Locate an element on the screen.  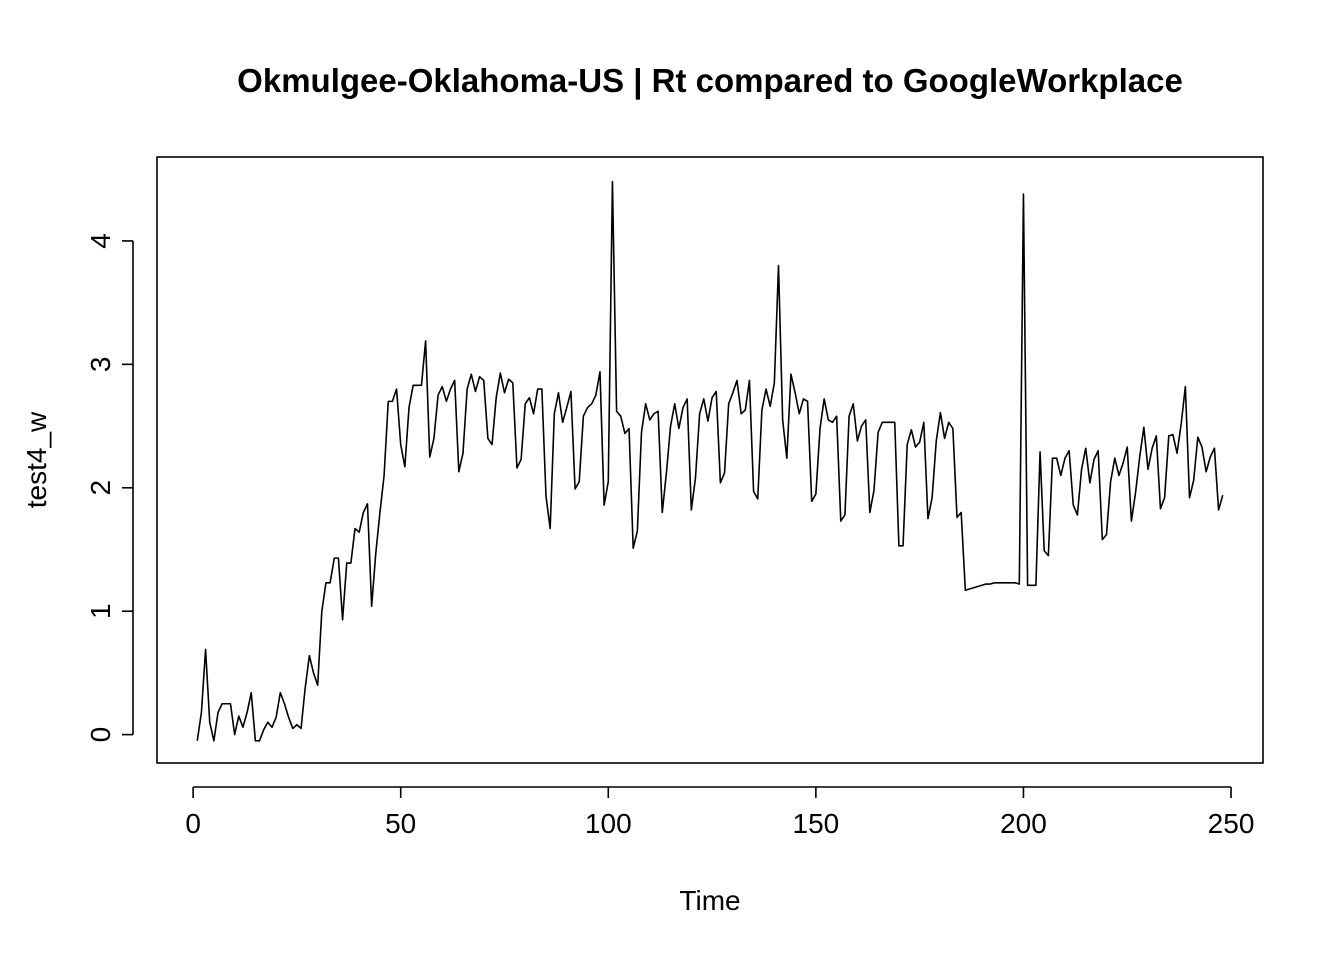
x-tick-label: 0 is located at coordinates (193, 823).